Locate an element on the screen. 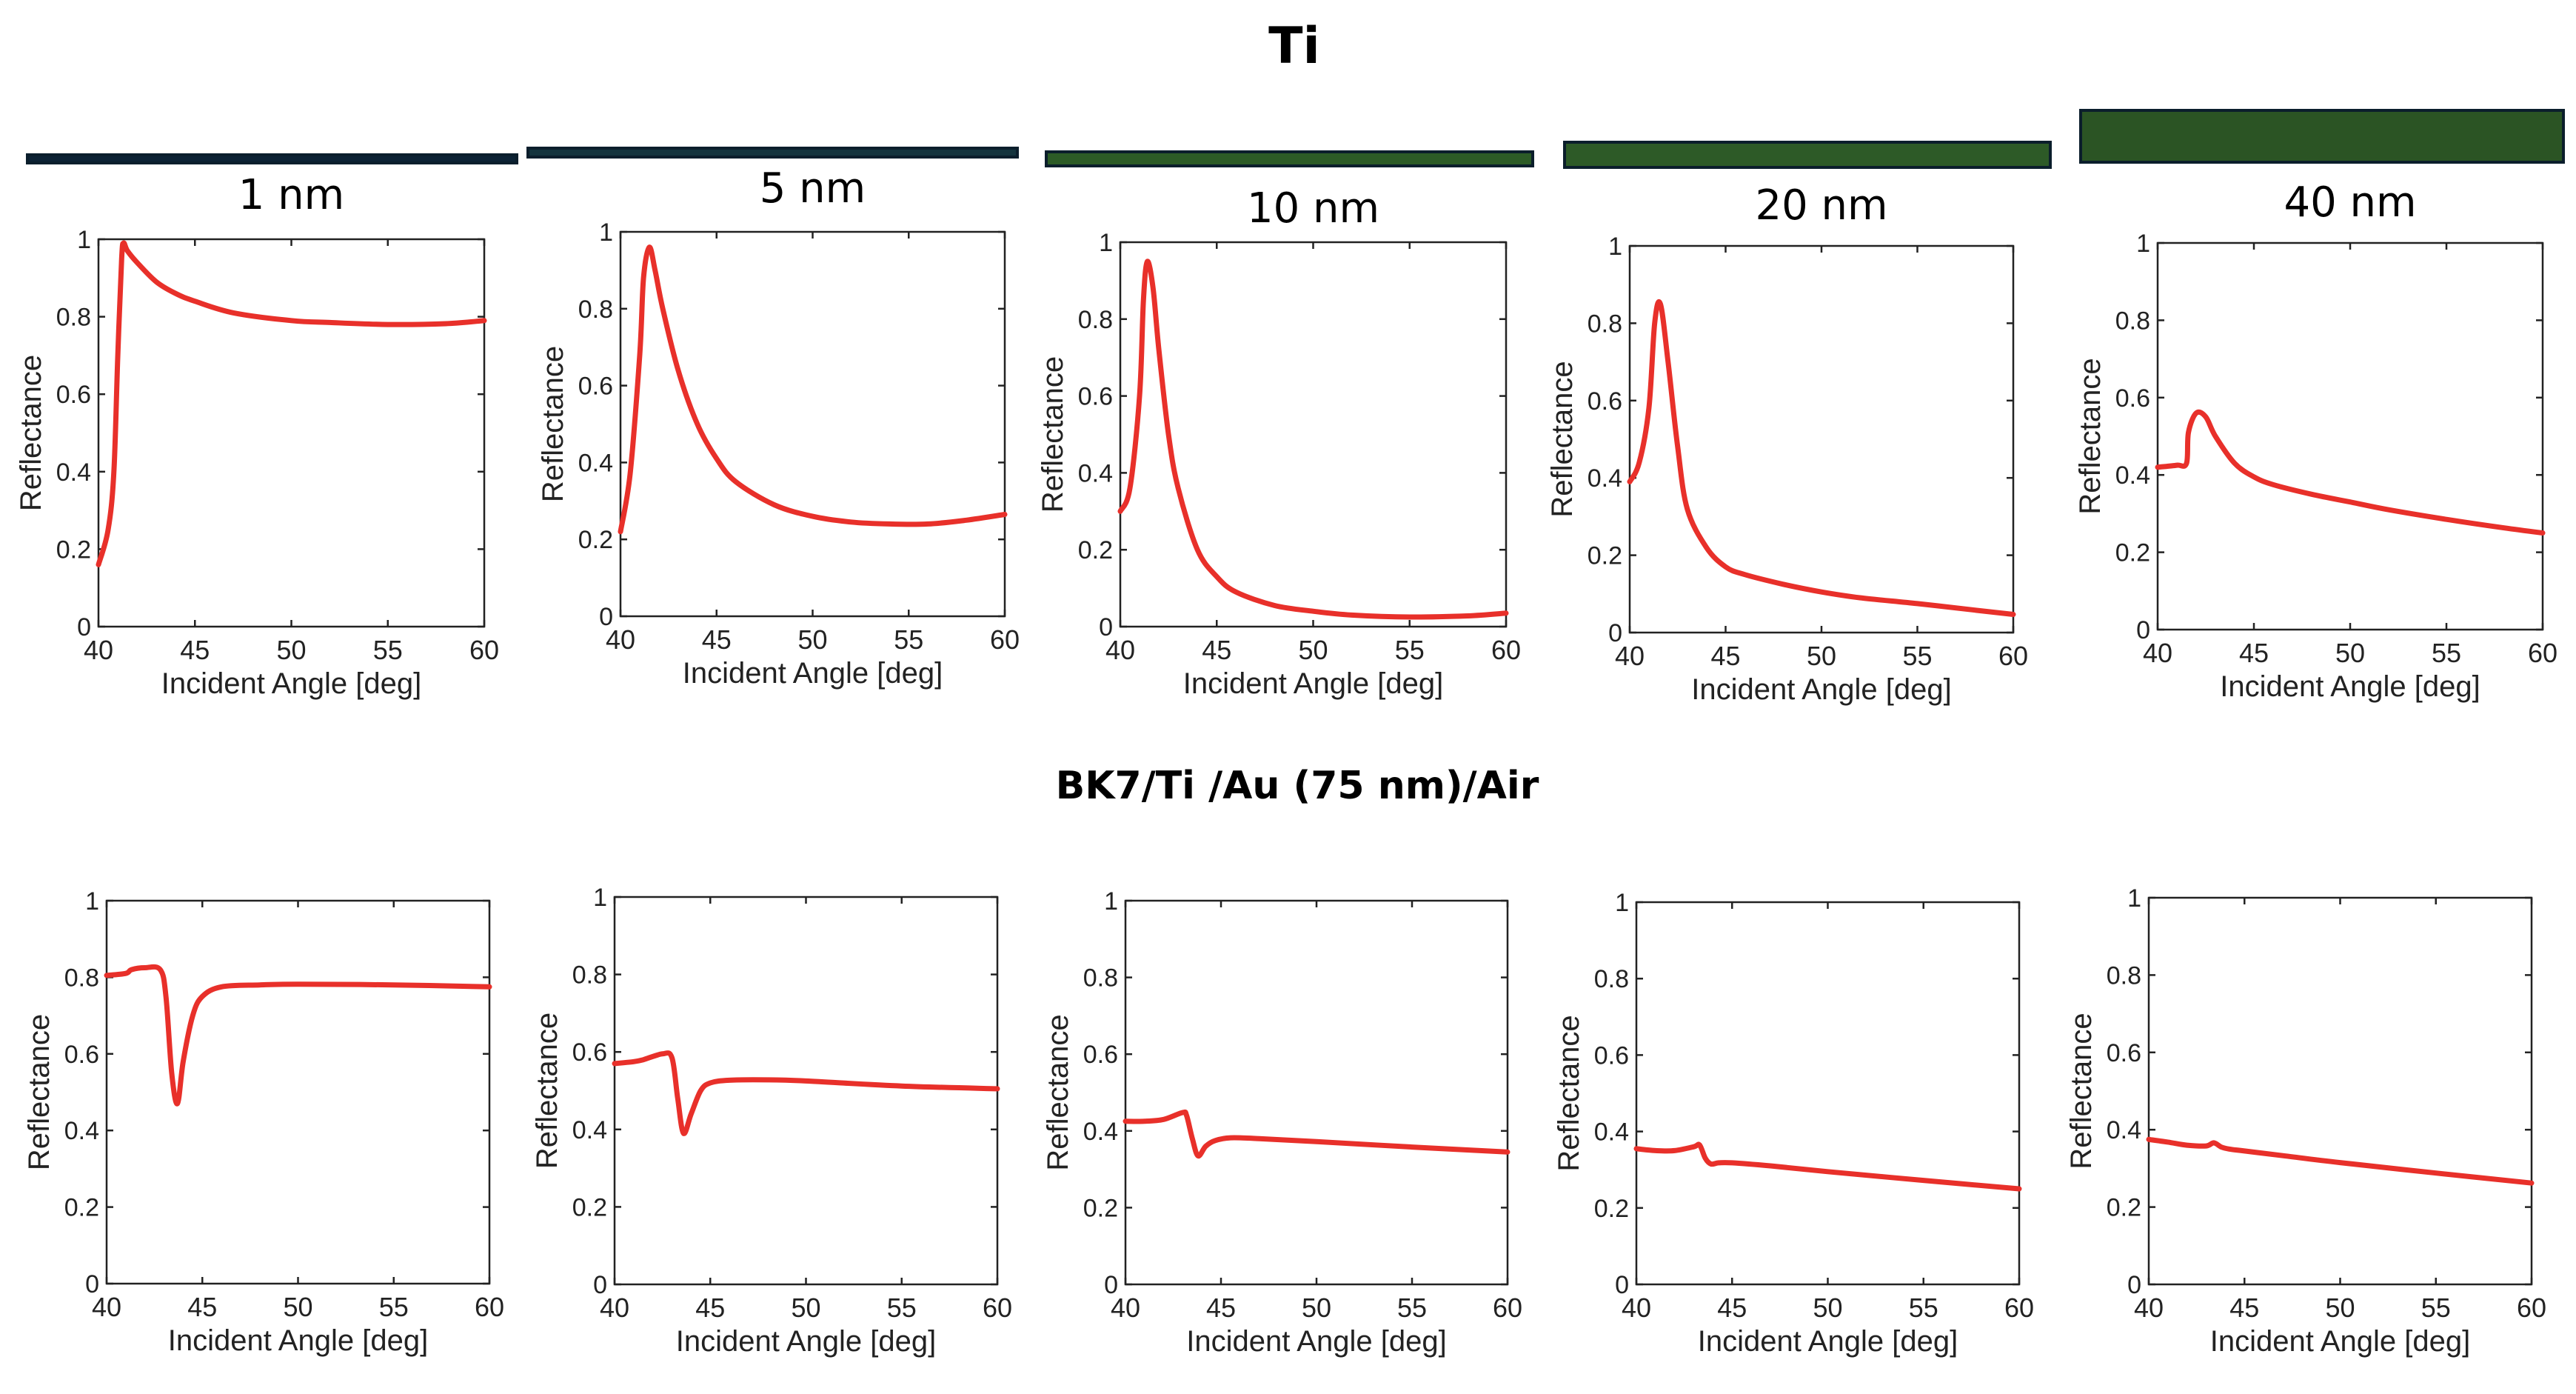 This screenshot has height=1394, width=2576. thickness-label: 40 nm is located at coordinates (2350, 203).